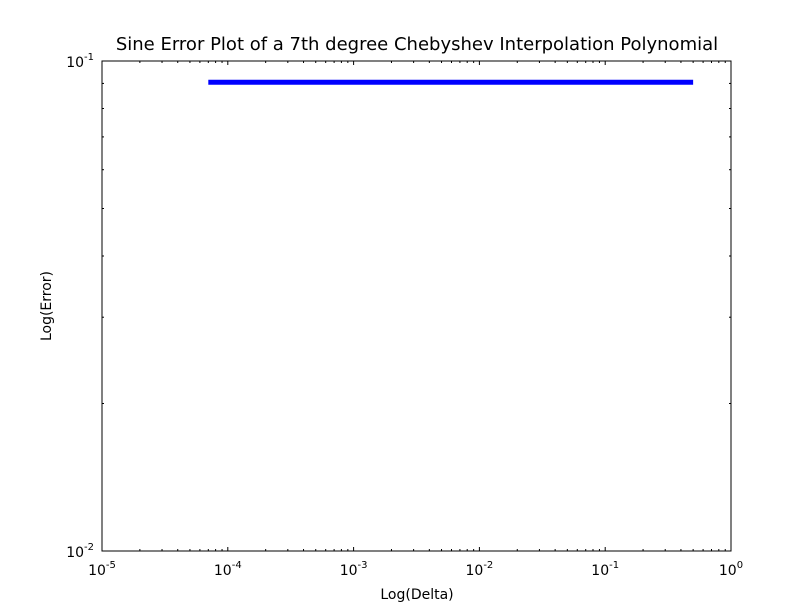 The image size is (812, 612). What do you see at coordinates (479, 569) in the screenshot?
I see `x-tick-label: 10⁻²` at bounding box center [479, 569].